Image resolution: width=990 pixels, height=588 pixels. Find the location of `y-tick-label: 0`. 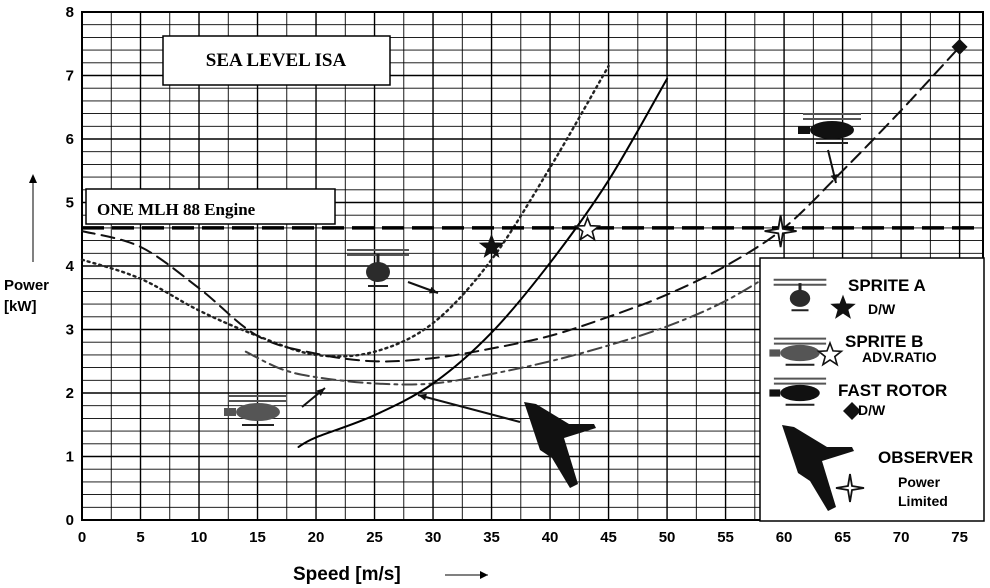

y-tick-label: 0 is located at coordinates (70, 520).